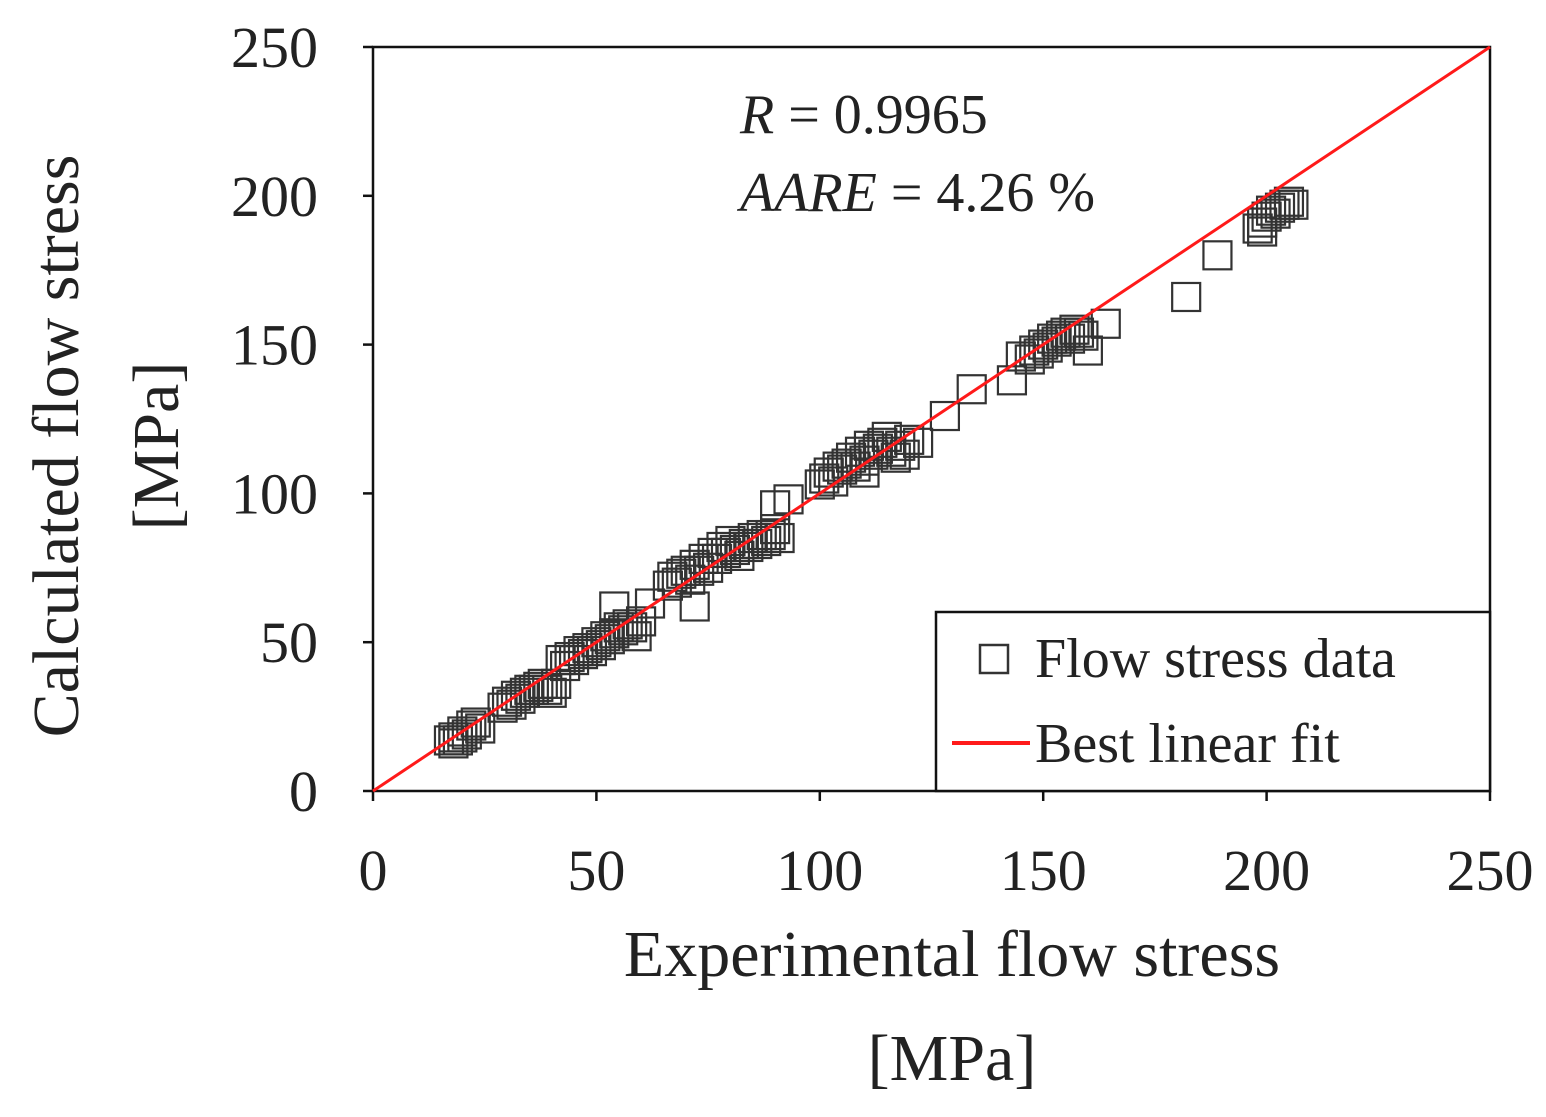 Image resolution: width=1546 pixels, height=1117 pixels. What do you see at coordinates (373, 870) in the screenshot?
I see `x-tick-label: 0` at bounding box center [373, 870].